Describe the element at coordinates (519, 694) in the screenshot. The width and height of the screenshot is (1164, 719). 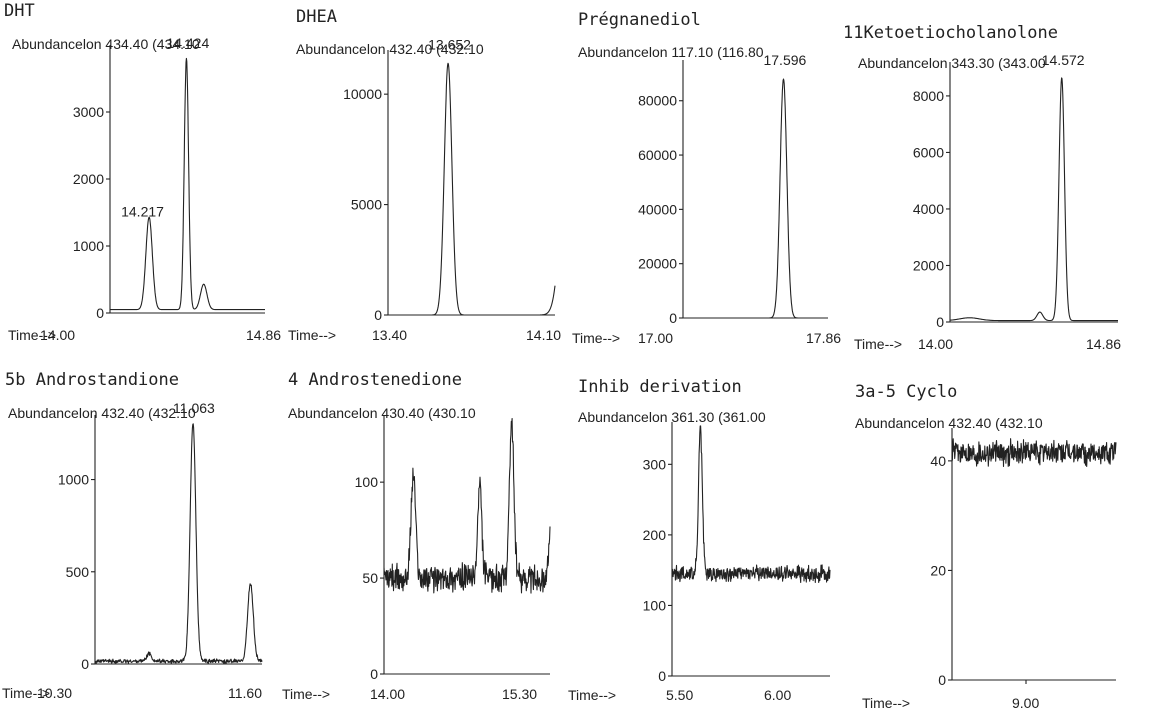
I see `x-tick-label: 15.30` at that location.